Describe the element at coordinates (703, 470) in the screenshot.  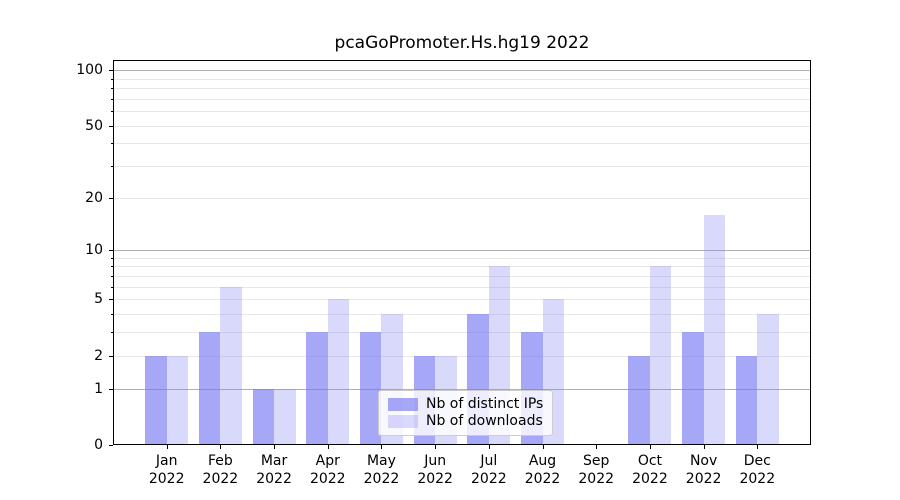
I see `x-tick-label-nov: Nov 2022` at that location.